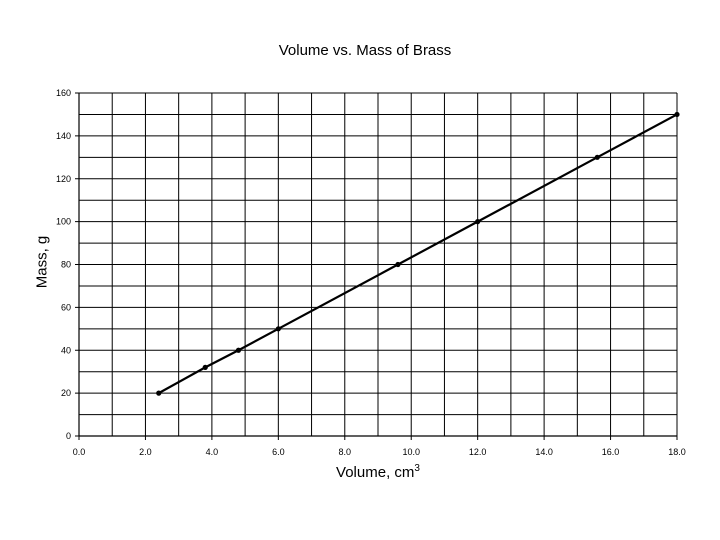 The image size is (720, 540). What do you see at coordinates (66, 393) in the screenshot?
I see `y-tick-label: 20` at bounding box center [66, 393].